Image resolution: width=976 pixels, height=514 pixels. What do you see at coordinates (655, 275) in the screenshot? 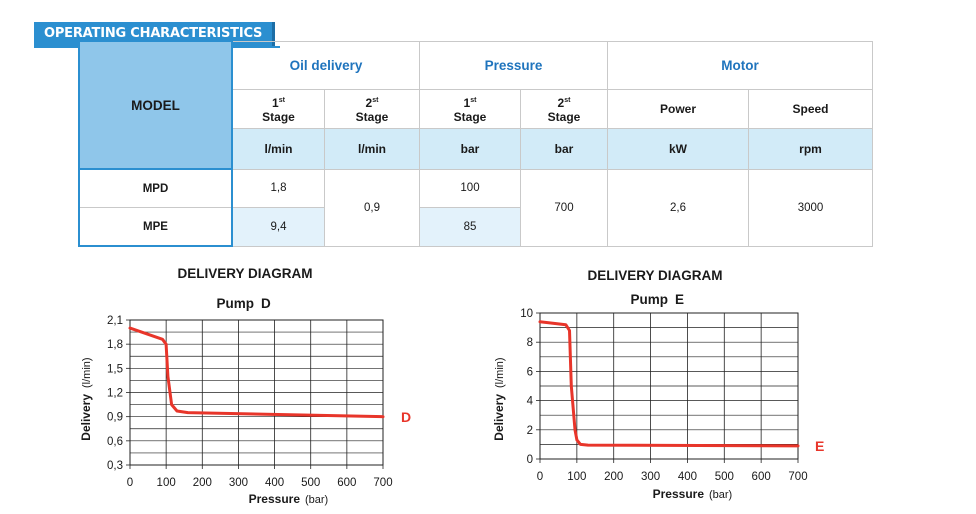
I see `chart-e-title: DELIVERY DIAGRAM` at bounding box center [655, 275].